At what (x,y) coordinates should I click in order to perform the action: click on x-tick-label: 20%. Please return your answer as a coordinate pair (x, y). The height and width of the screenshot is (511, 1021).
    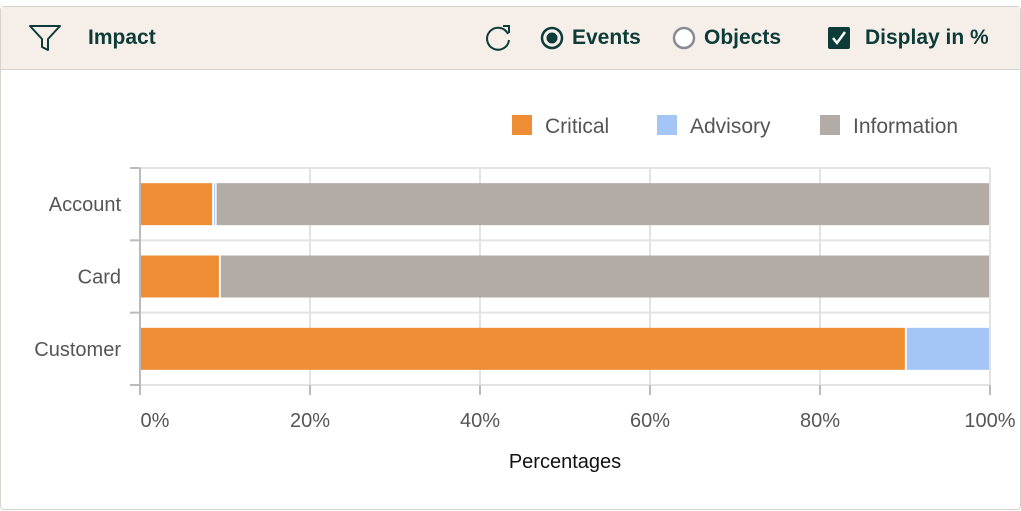
    Looking at the image, I should click on (310, 421).